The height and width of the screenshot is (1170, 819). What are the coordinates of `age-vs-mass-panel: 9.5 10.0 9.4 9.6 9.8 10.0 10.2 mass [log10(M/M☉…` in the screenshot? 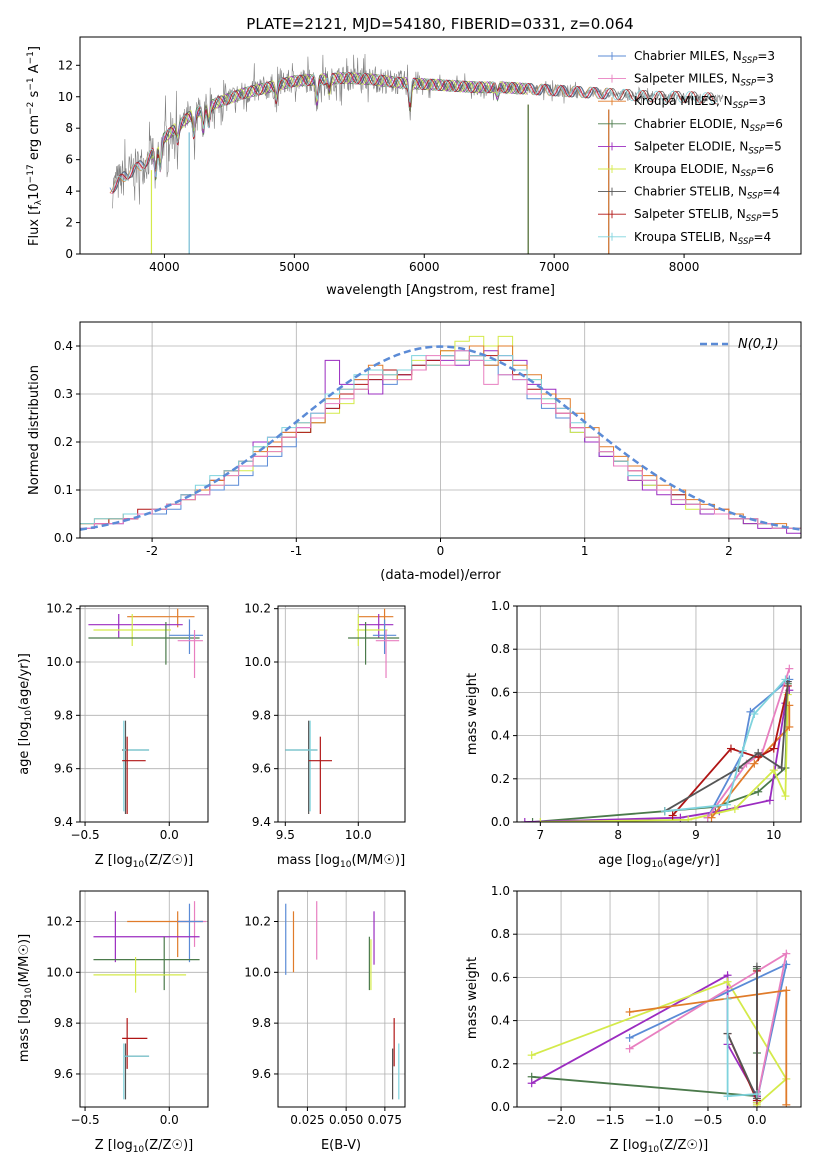 It's located at (325, 736).